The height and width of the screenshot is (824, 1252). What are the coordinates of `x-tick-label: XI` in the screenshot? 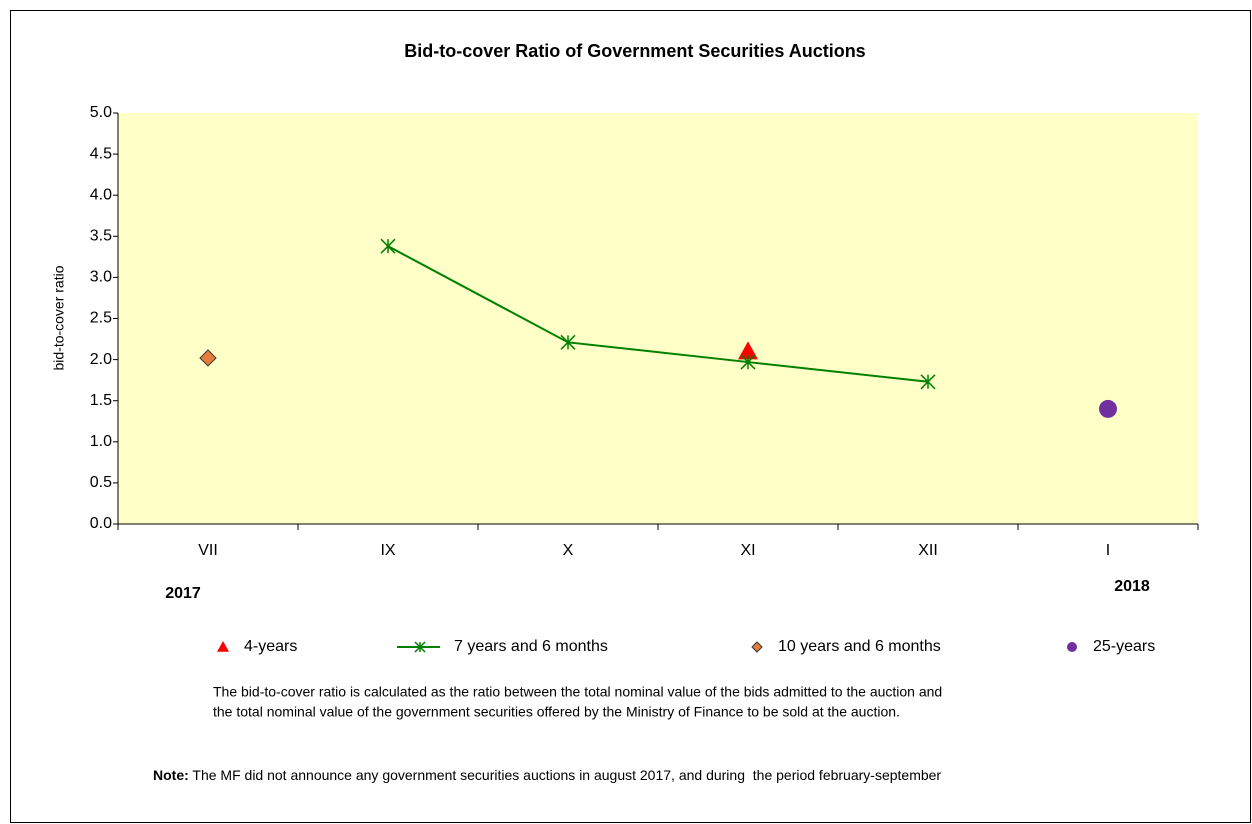 It's located at (747, 550).